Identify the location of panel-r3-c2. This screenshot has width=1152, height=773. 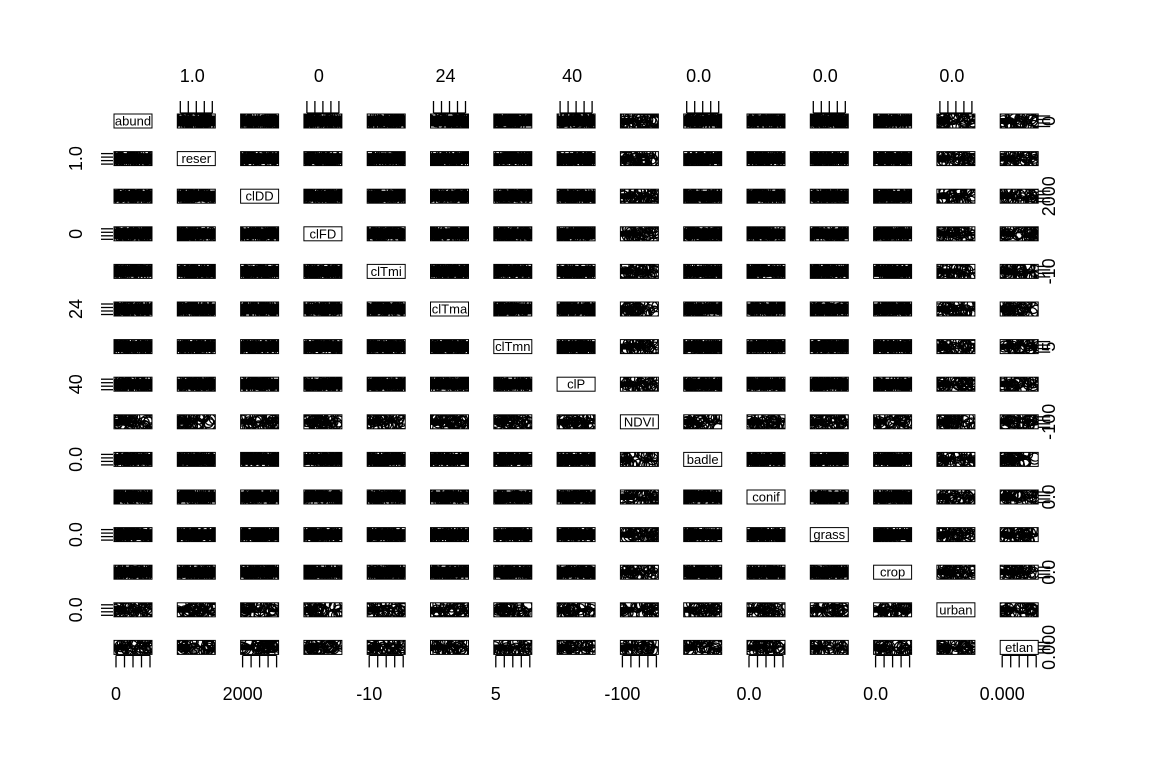
(260, 234).